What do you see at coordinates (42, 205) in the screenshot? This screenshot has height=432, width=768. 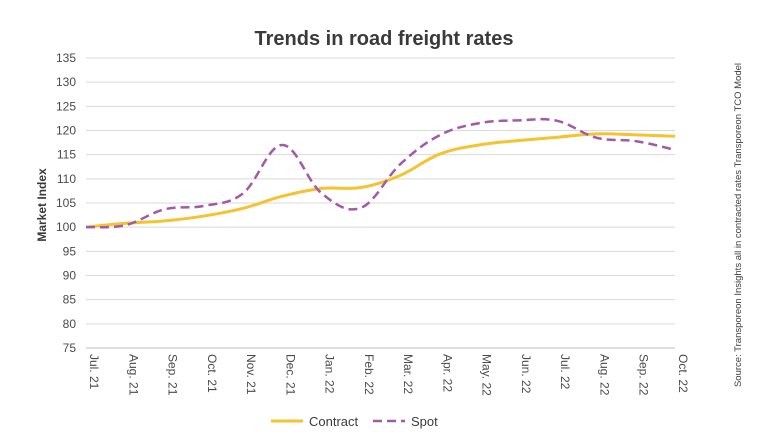 I see `y-axis-title: Market Index` at bounding box center [42, 205].